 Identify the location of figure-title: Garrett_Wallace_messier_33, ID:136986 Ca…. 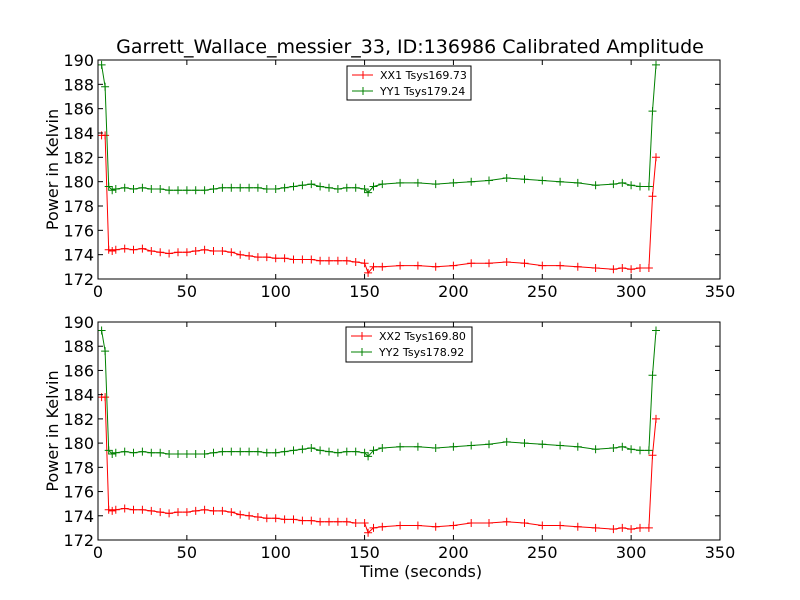
(410, 47).